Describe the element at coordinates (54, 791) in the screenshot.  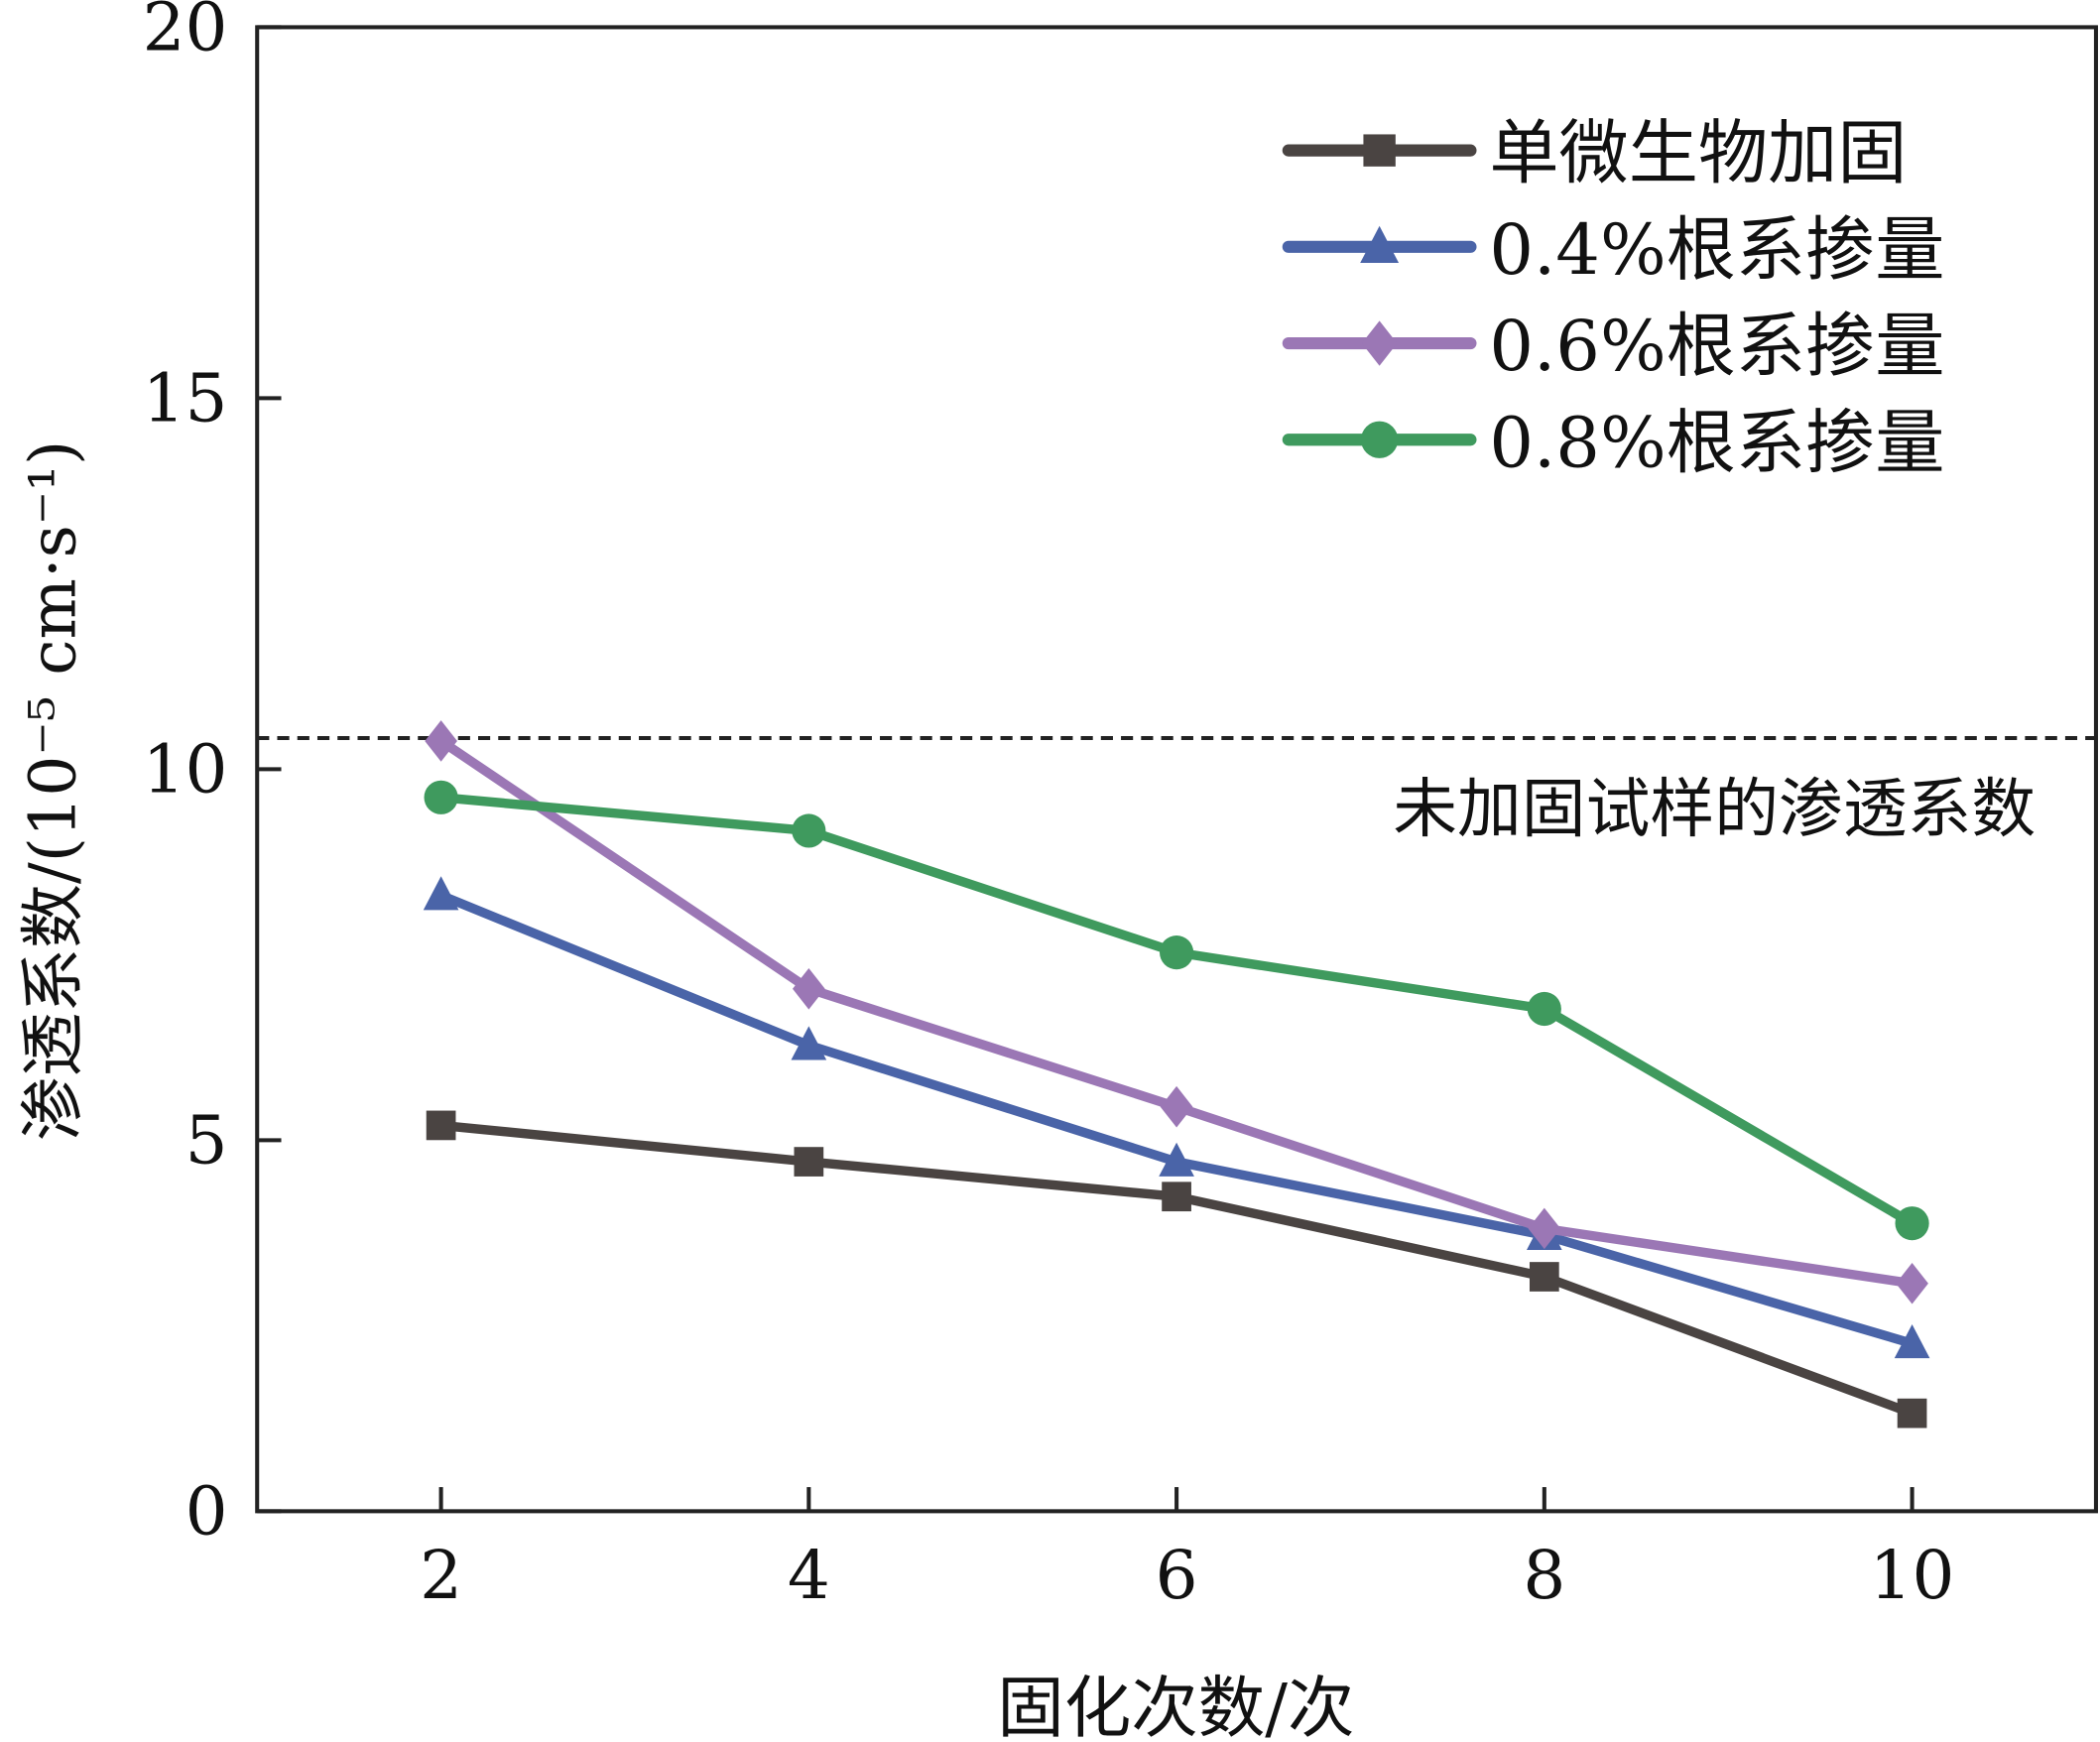
I see `y-axis-label: 渗透系数/(10⁻⁵ cm·s⁻¹)` at that location.